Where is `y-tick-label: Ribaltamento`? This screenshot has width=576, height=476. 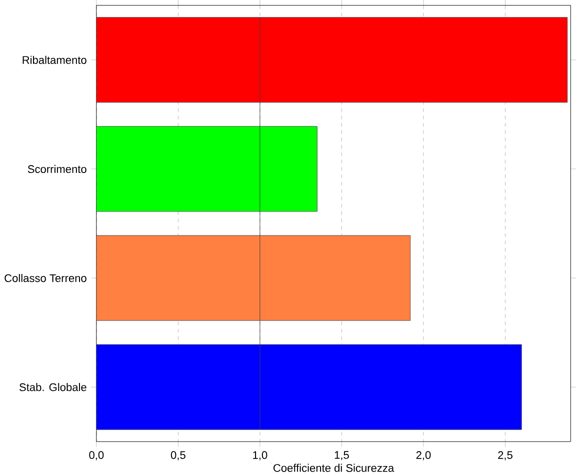 y-tick-label: Ribaltamento is located at coordinates (54, 60).